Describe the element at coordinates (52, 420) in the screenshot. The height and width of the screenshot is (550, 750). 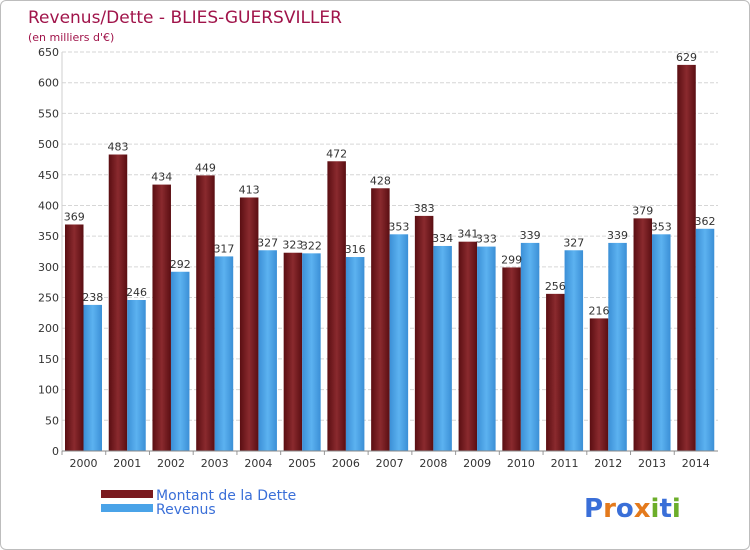
I see `y-tick-label: 50` at that location.